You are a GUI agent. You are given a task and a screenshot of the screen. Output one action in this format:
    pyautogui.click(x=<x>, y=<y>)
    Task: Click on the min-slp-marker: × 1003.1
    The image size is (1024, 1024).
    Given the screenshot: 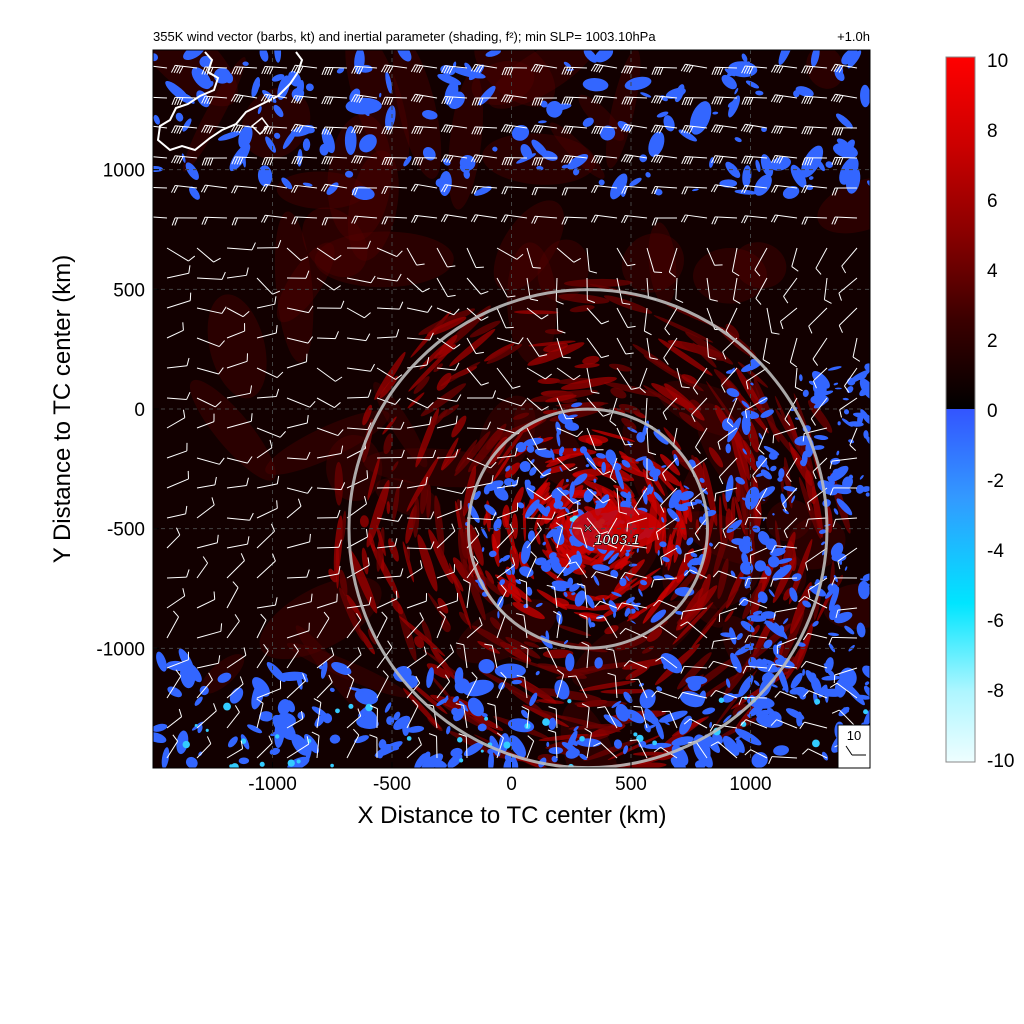 What is the action you would take?
    pyautogui.click(x=611, y=534)
    